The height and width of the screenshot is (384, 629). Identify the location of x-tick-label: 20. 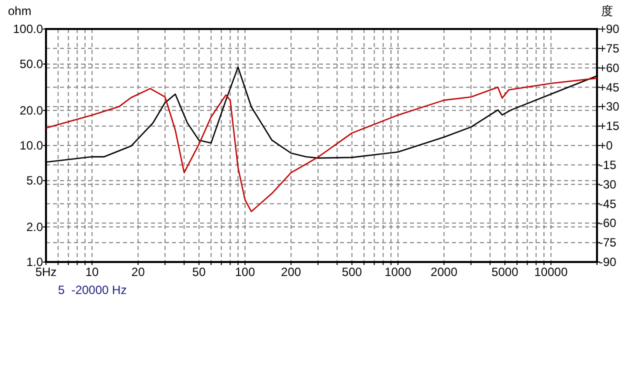
(138, 272).